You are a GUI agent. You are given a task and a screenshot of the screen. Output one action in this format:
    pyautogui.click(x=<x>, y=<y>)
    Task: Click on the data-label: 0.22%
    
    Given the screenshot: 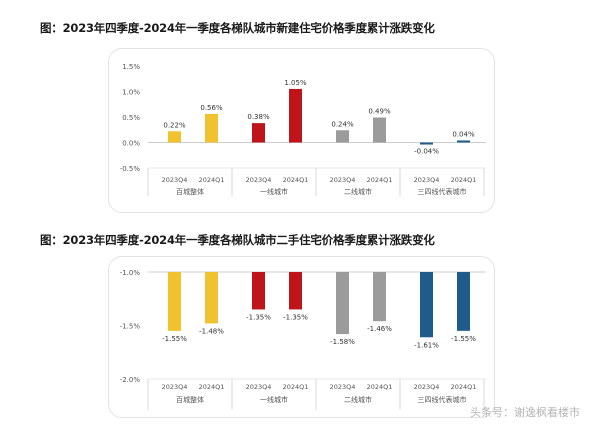 What is the action you would take?
    pyautogui.click(x=174, y=125)
    